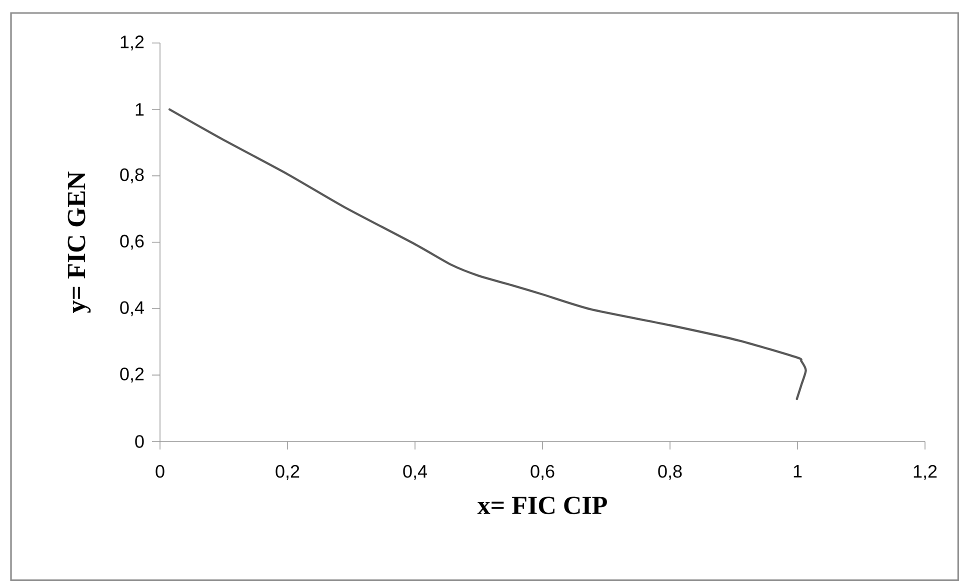 The width and height of the screenshot is (959, 581). I want to click on x-tick-label: 1,2, so click(925, 472).